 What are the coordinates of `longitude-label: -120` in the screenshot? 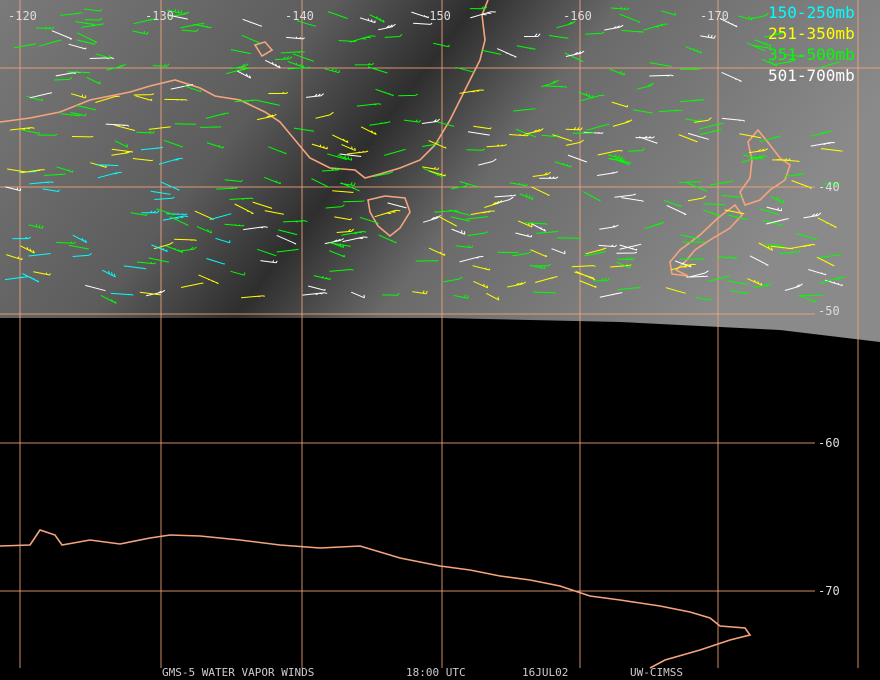 It's located at (22, 16).